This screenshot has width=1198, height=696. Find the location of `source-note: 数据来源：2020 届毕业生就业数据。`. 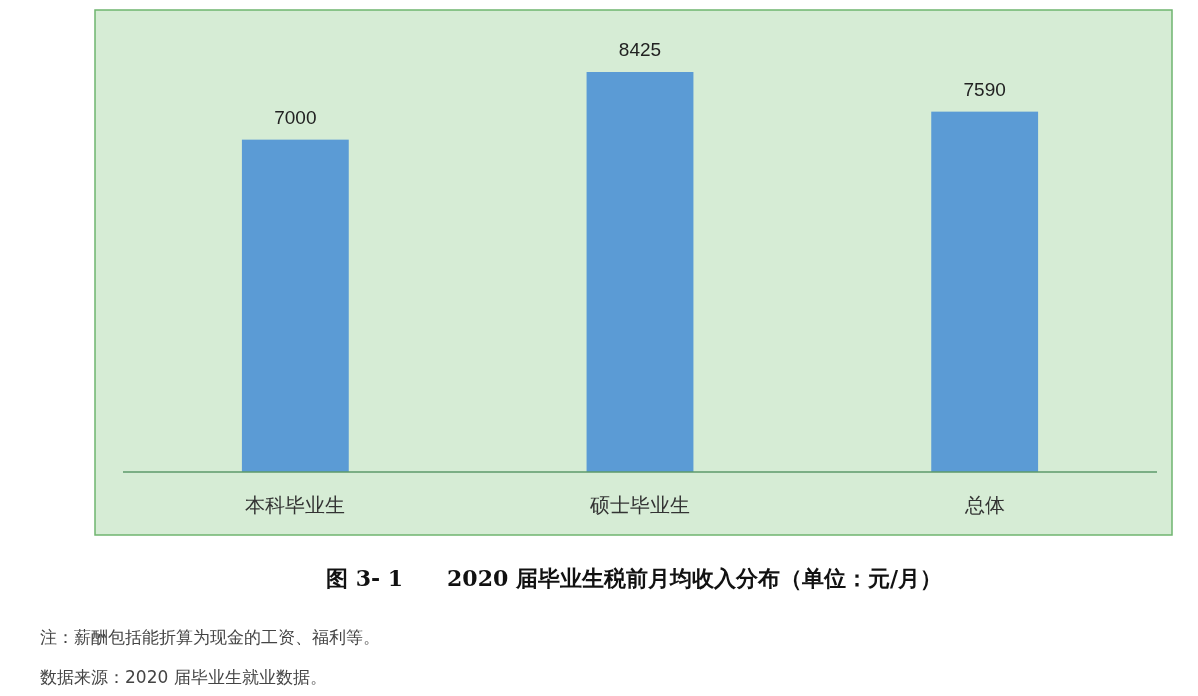

source-note: 数据来源：2020 届毕业生就业数据。 is located at coordinates (183, 677).